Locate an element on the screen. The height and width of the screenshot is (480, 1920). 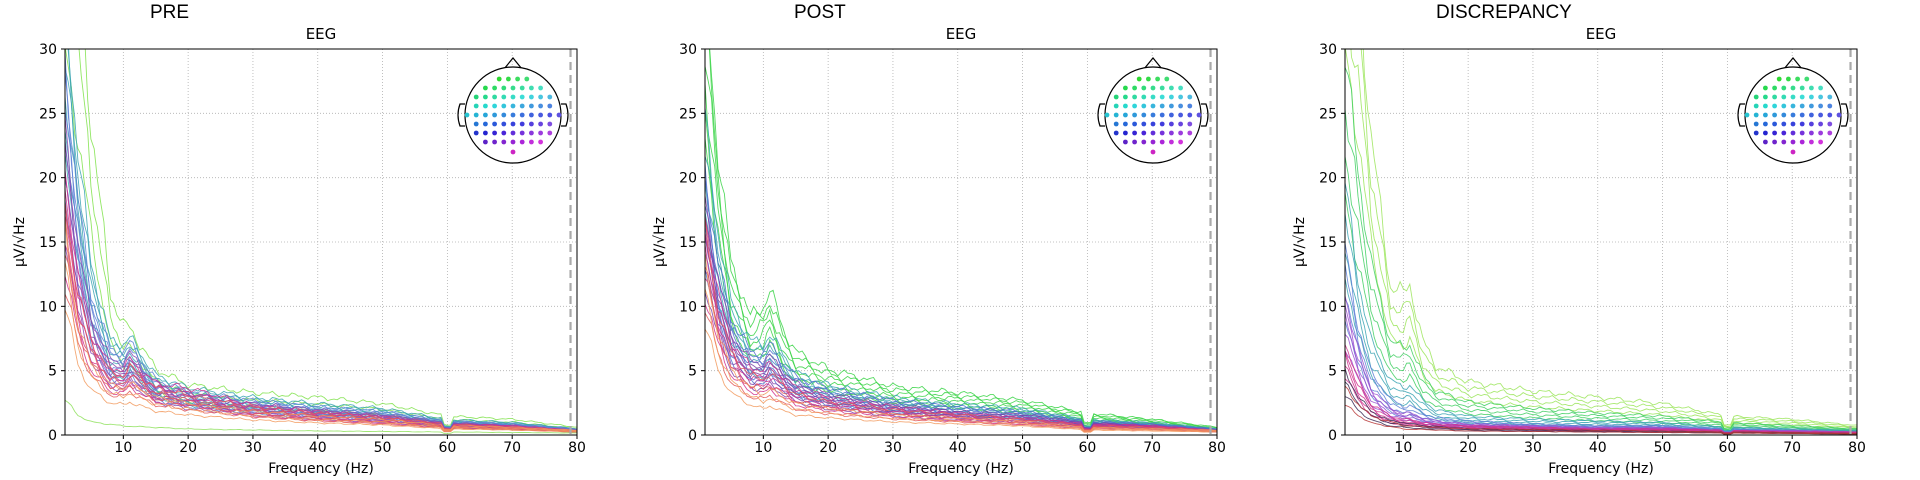
nose-icon is located at coordinates (513, 63).